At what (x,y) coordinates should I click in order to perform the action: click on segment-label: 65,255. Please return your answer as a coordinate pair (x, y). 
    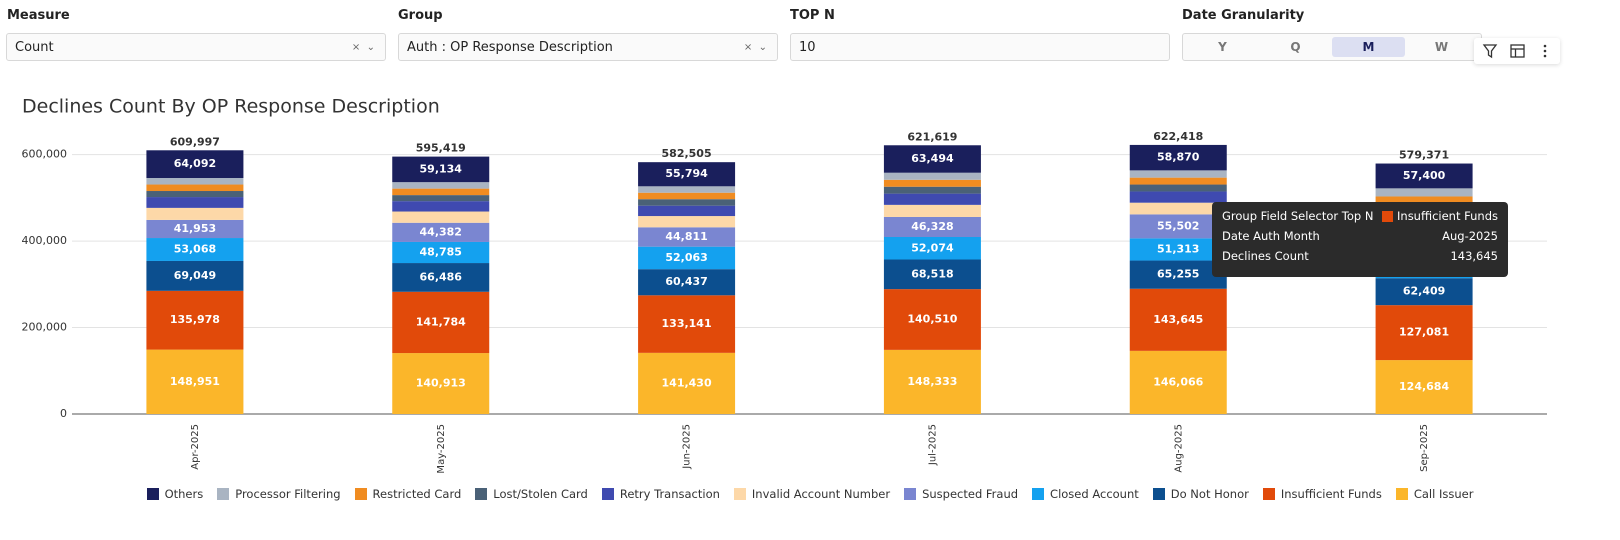
    Looking at the image, I should click on (1178, 274).